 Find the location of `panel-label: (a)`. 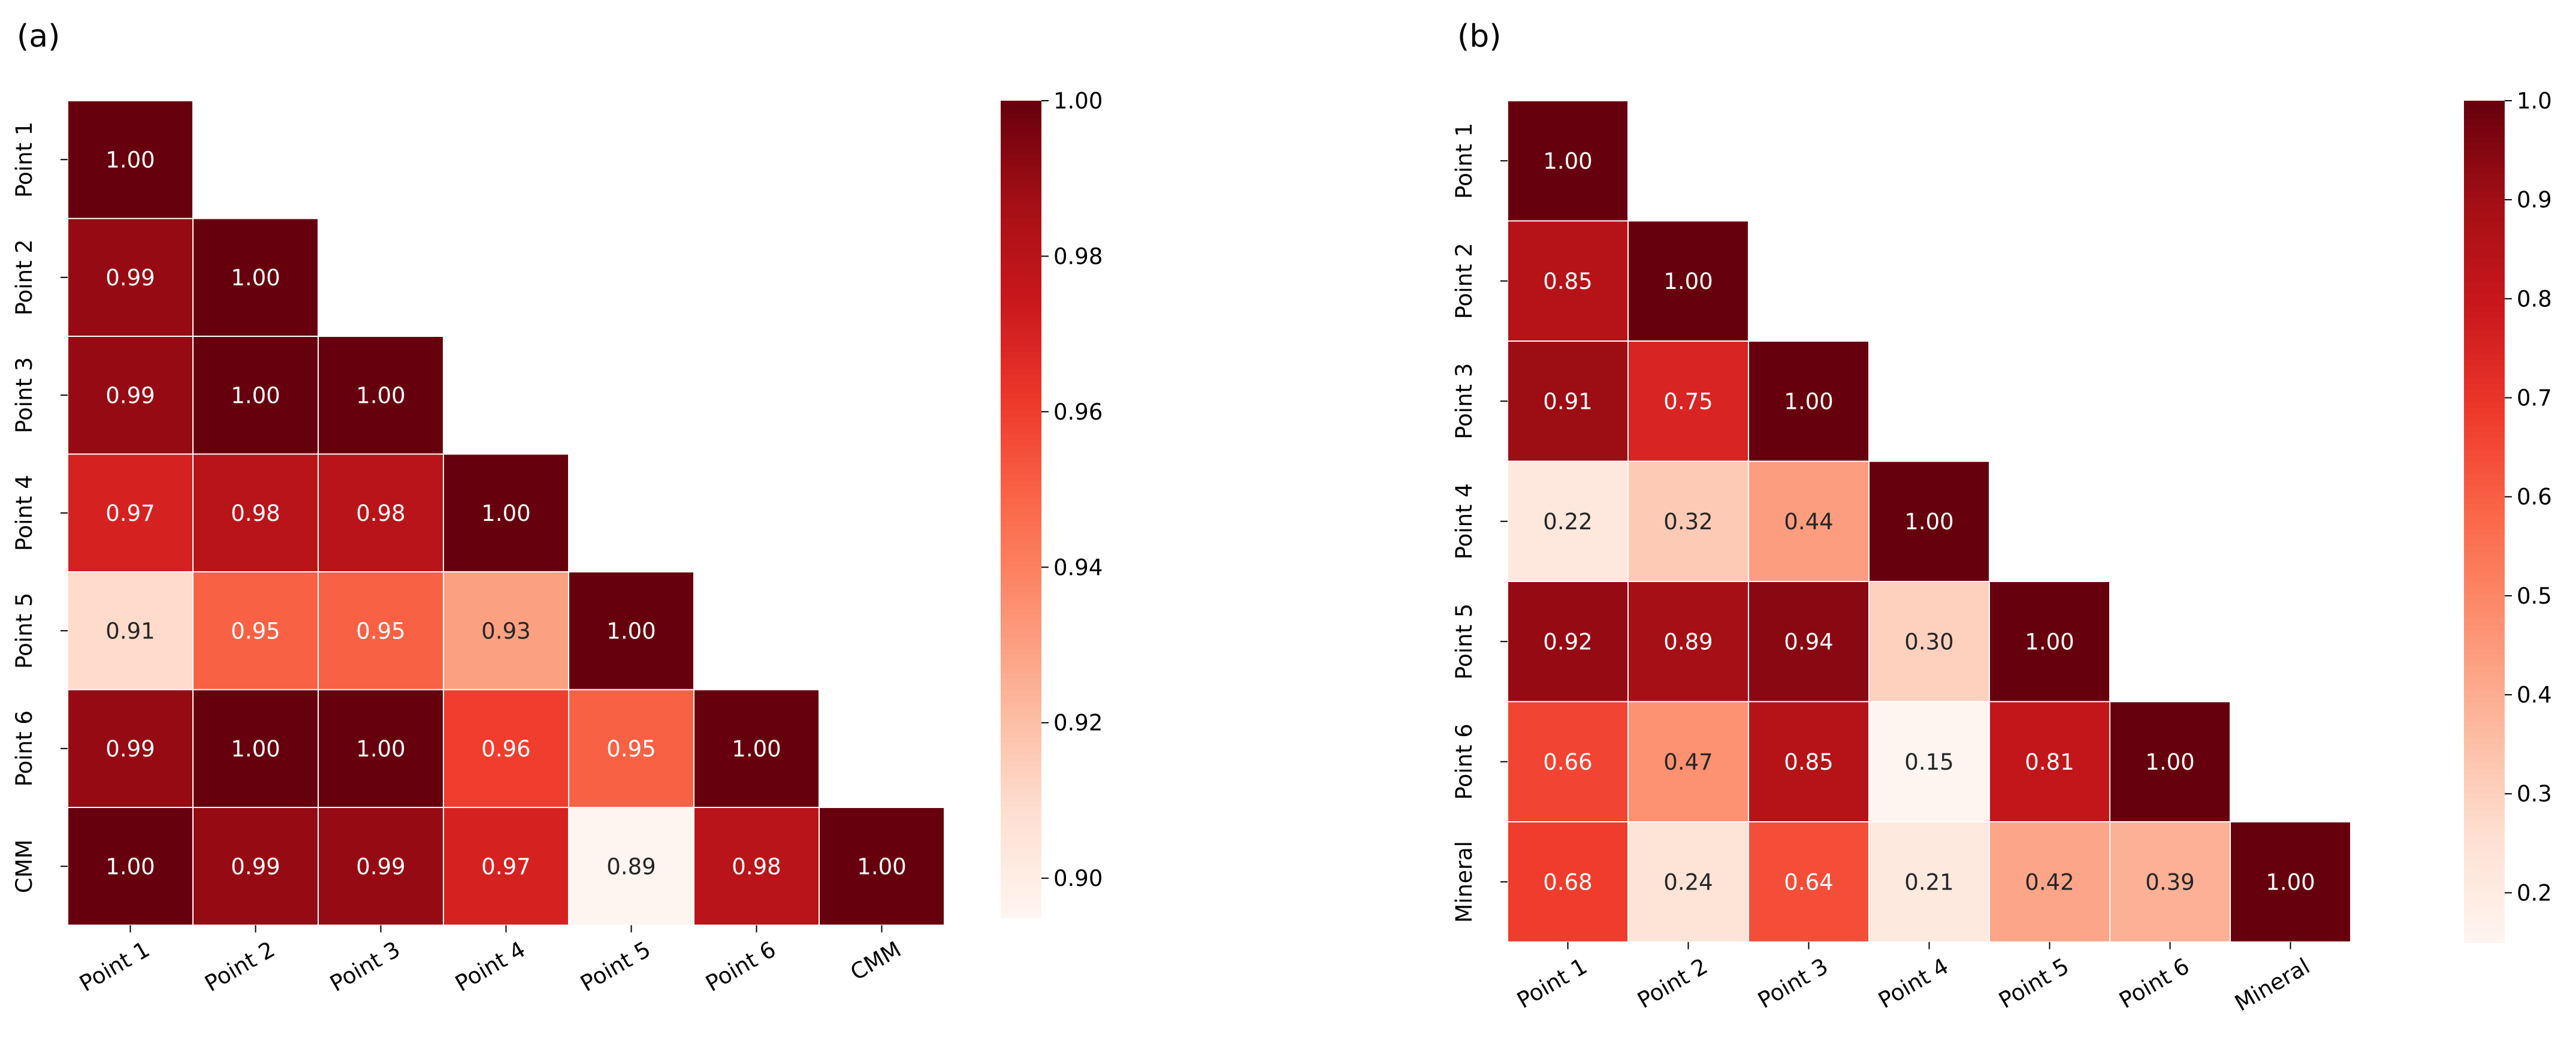

panel-label: (a) is located at coordinates (38, 37).